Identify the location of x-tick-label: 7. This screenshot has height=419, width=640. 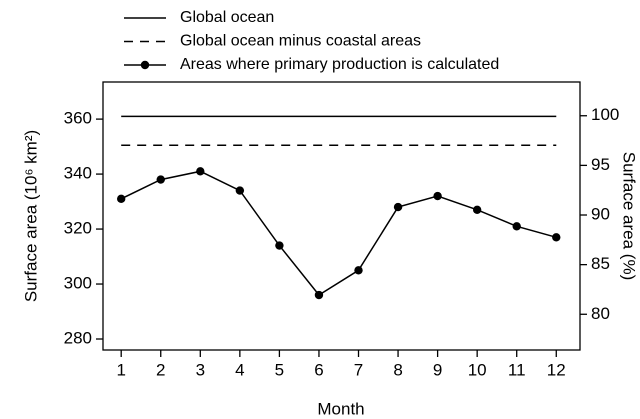
(358, 369).